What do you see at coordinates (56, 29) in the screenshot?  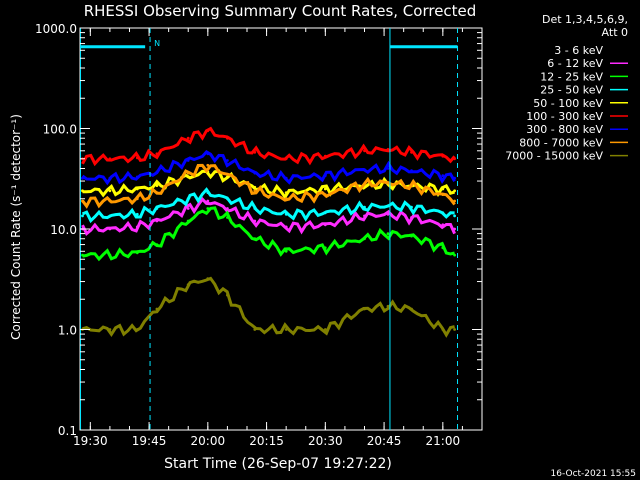 I see `y-tick-label: 1000.0` at bounding box center [56, 29].